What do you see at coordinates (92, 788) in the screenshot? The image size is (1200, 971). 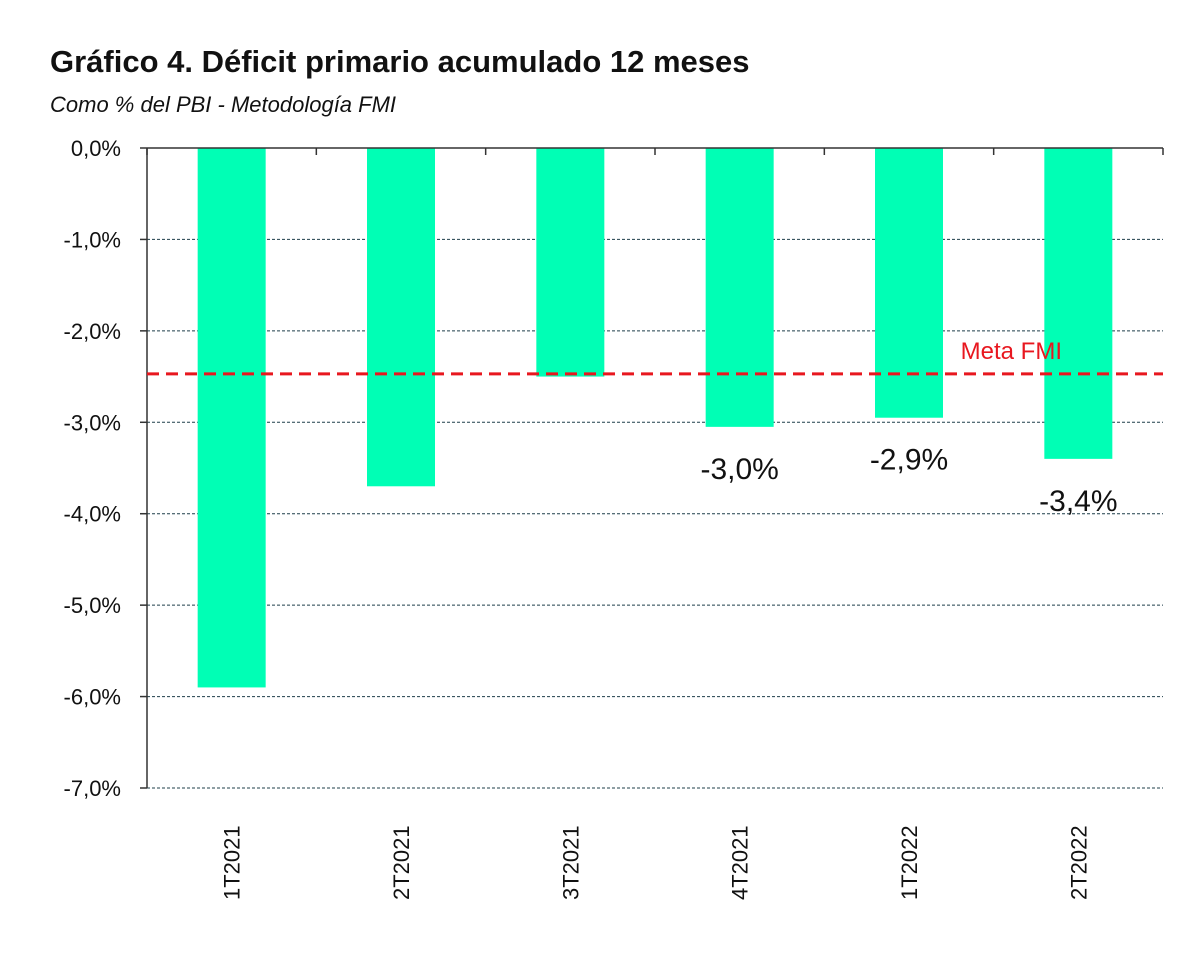 I see `y-tick-label: -7,0%` at bounding box center [92, 788].